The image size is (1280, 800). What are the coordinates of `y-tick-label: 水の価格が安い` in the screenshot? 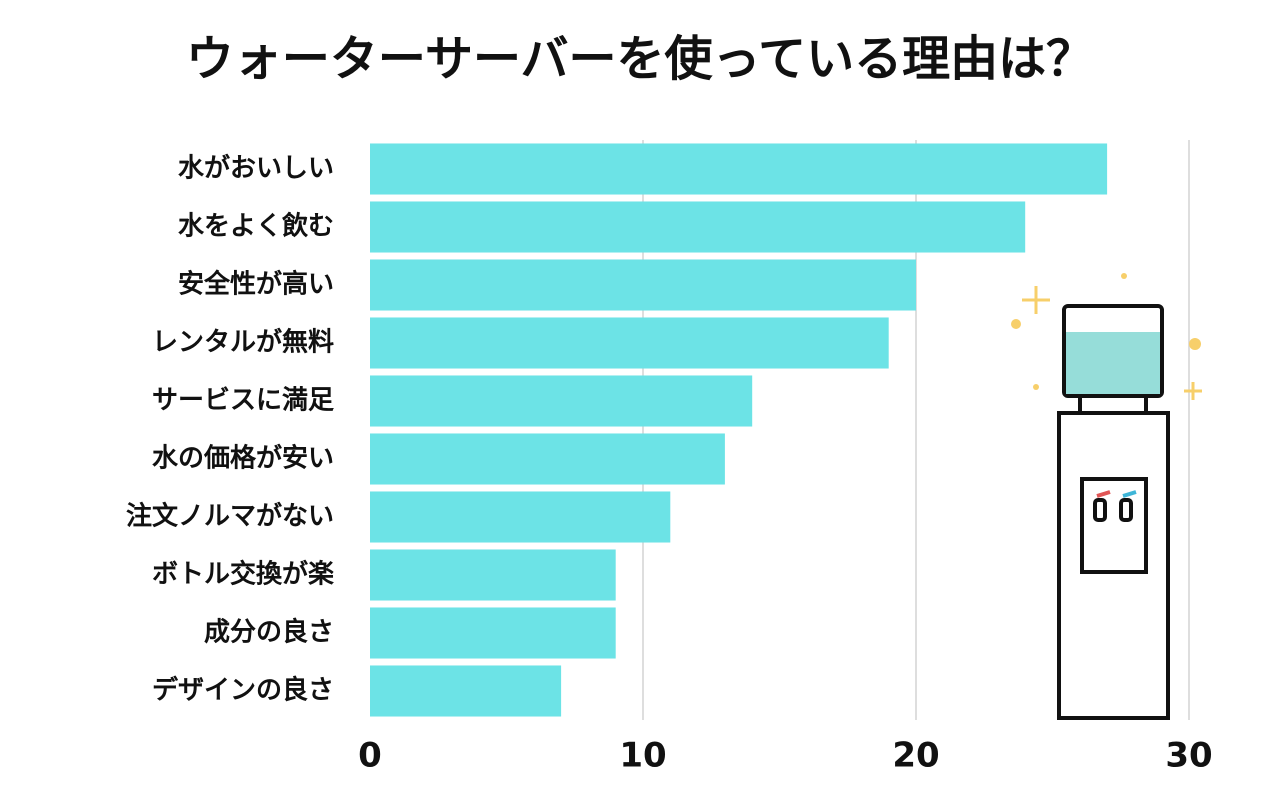 It's located at (243, 458).